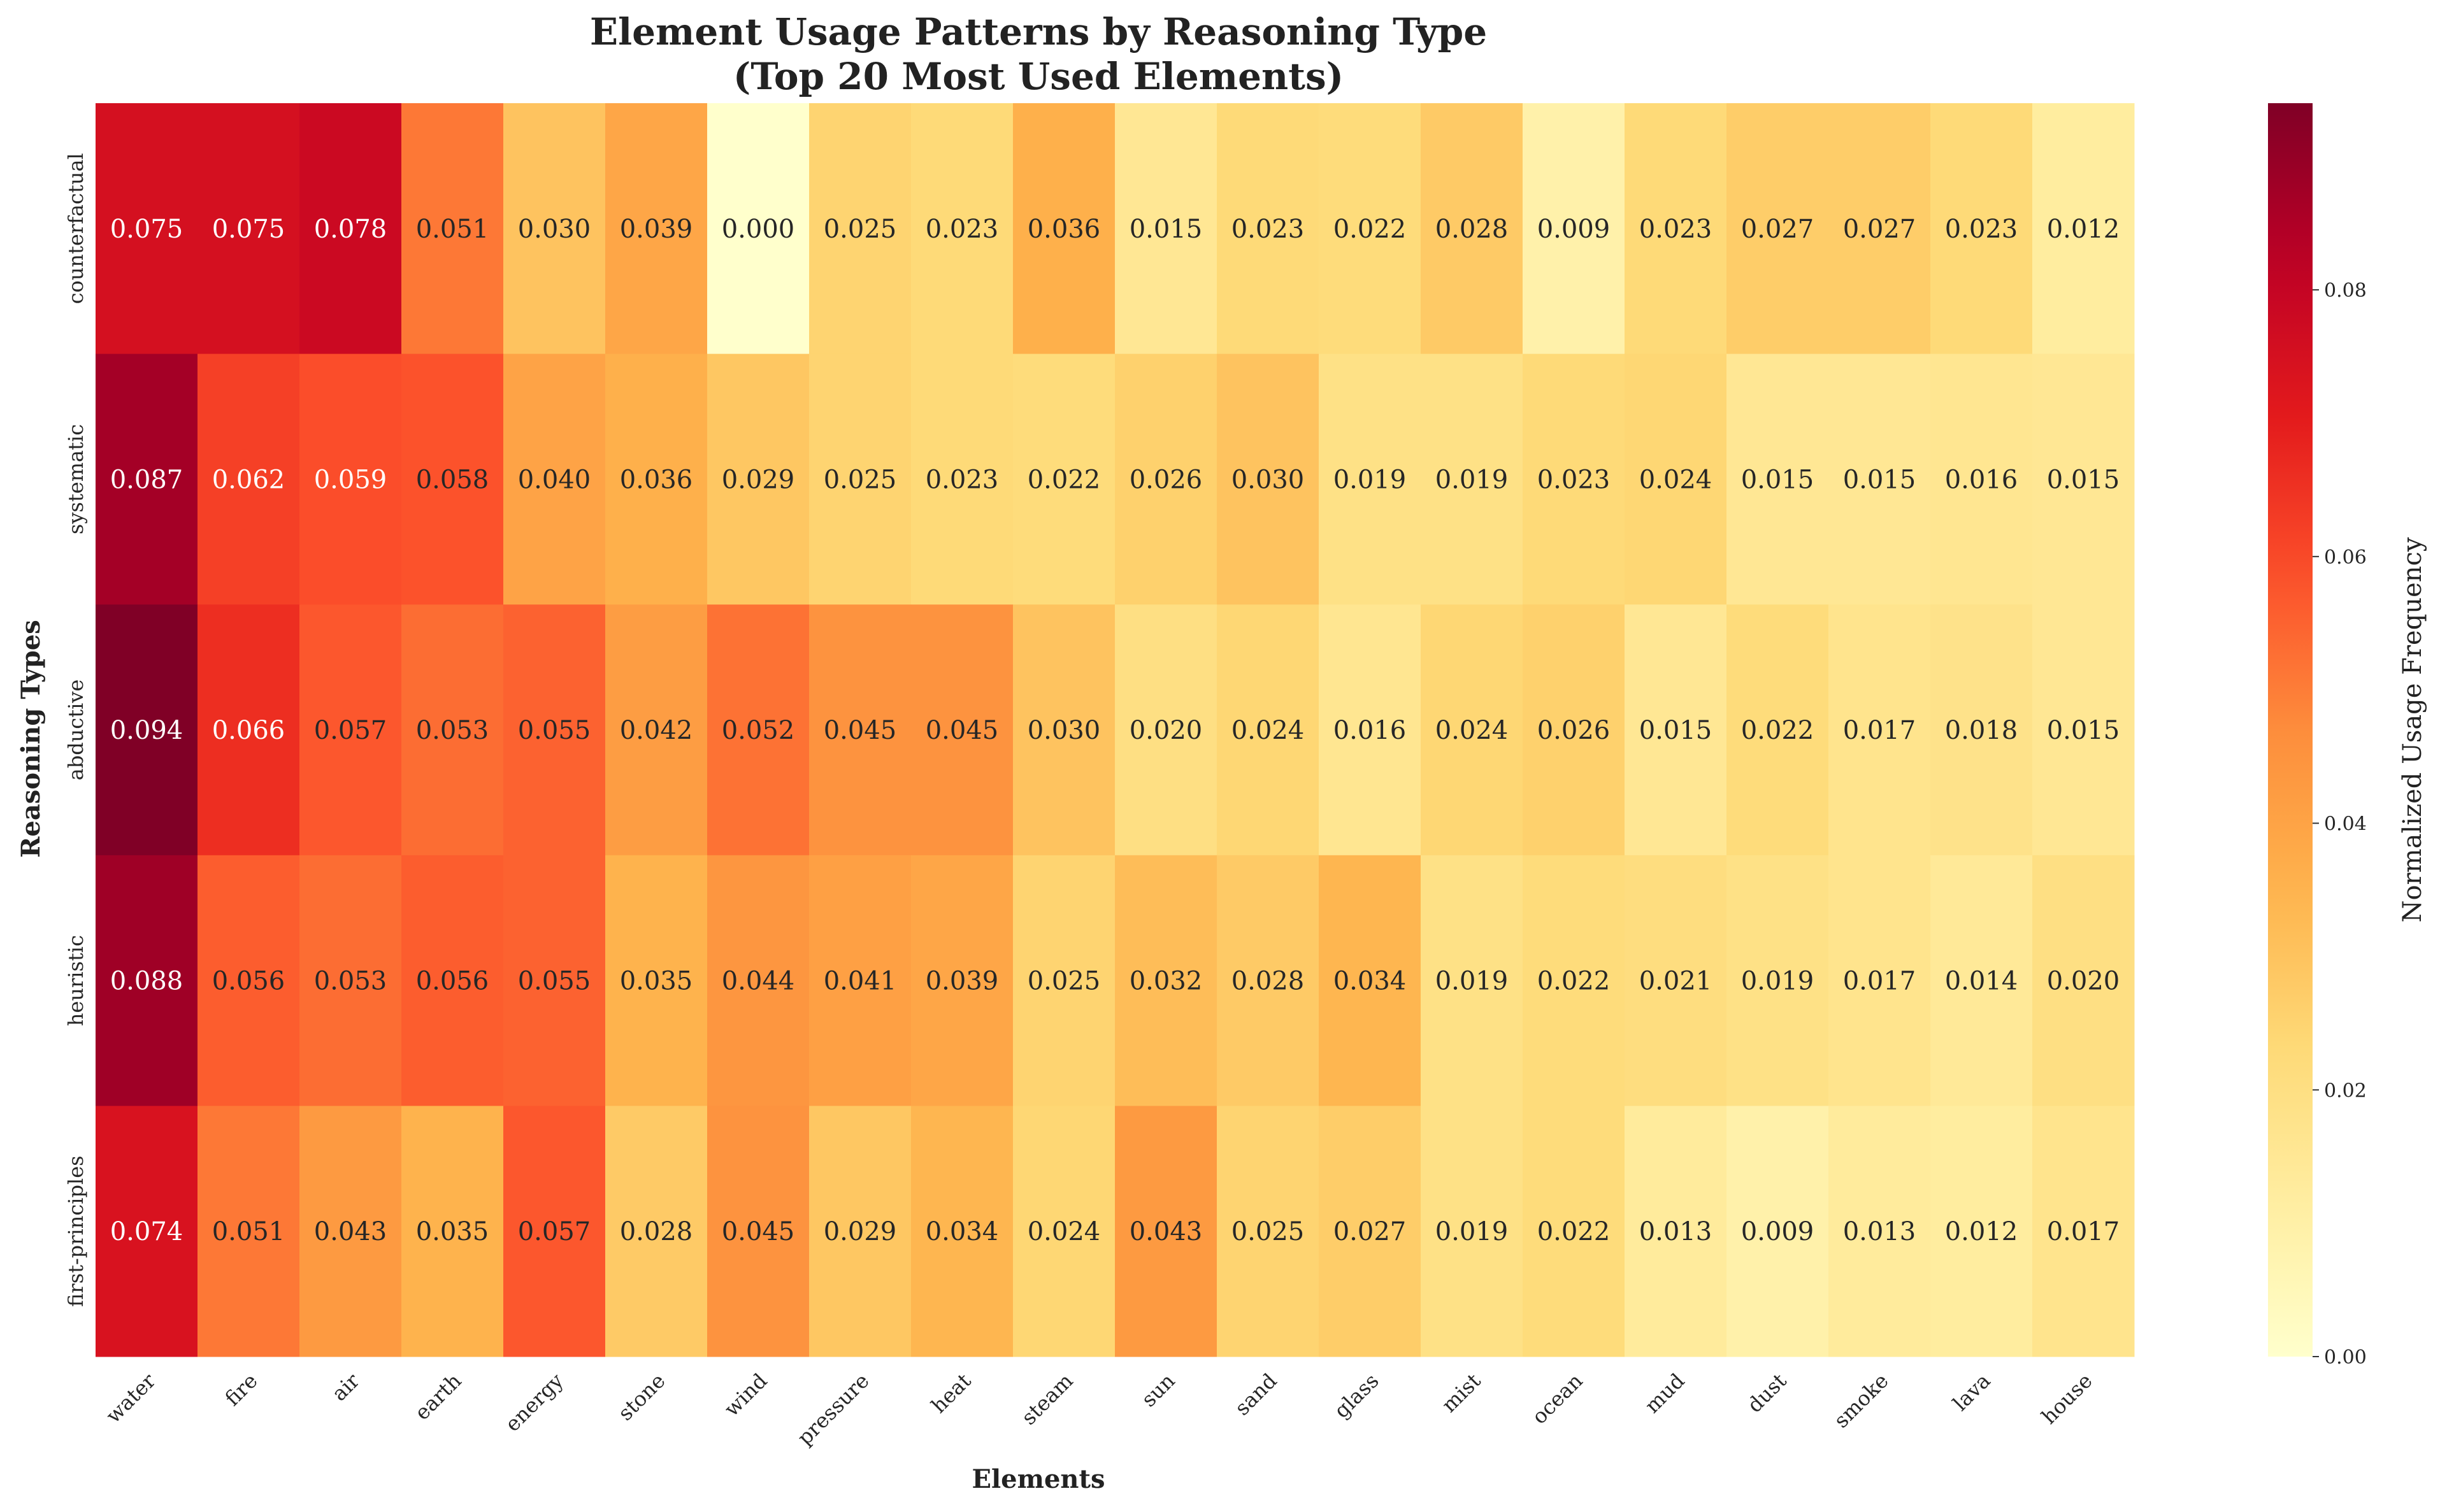 This screenshot has width=2440, height=1512. I want to click on cell-value-label: 0.078, so click(350, 229).